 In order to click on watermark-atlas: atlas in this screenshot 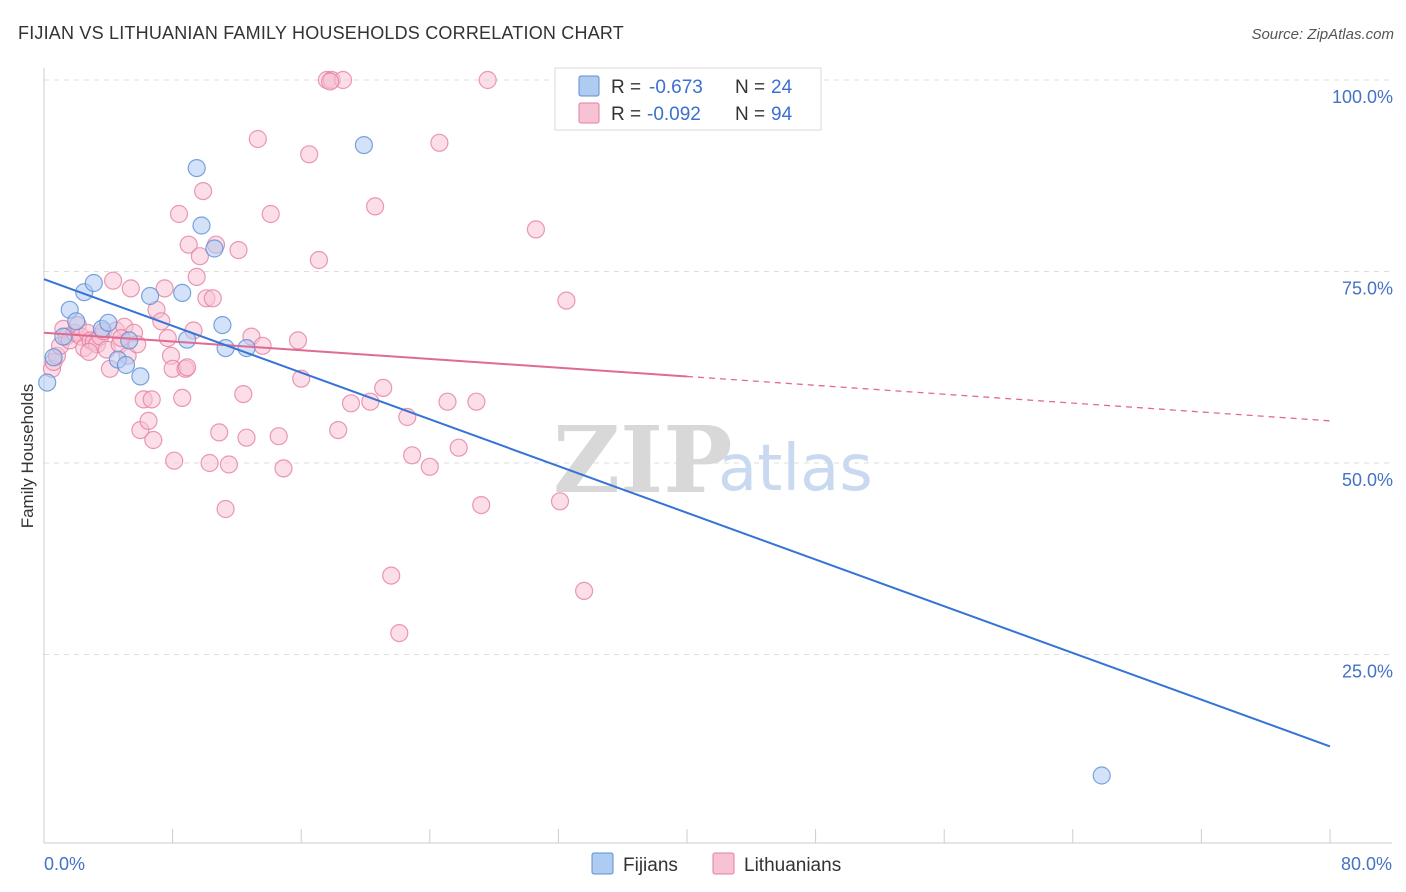, I will do `click(795, 469)`.